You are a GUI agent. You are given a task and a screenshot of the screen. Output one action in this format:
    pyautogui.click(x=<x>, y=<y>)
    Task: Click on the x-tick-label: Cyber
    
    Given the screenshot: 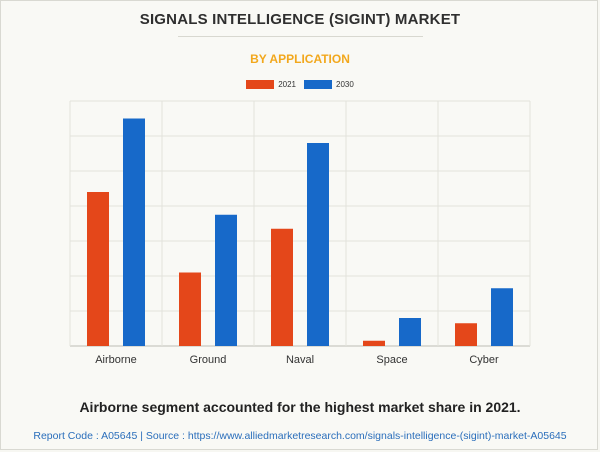 What is the action you would take?
    pyautogui.click(x=484, y=360)
    